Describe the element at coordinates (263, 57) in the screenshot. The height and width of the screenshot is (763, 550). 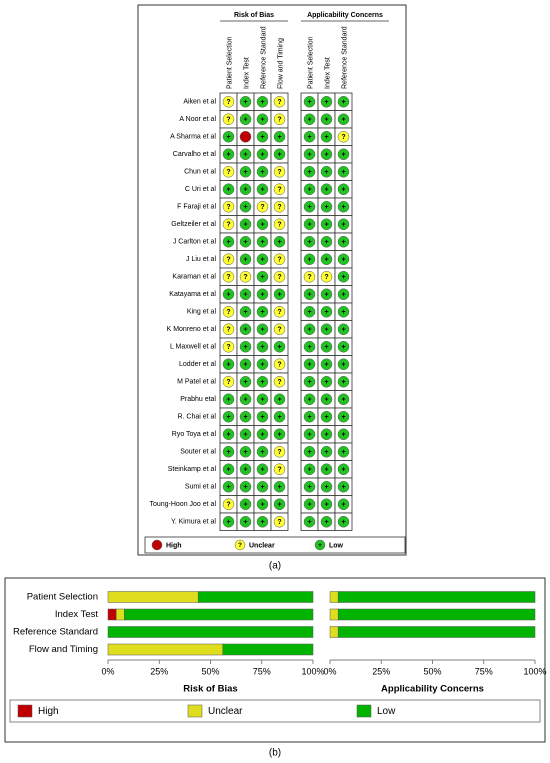
I see `column-header: Reference Standard` at that location.